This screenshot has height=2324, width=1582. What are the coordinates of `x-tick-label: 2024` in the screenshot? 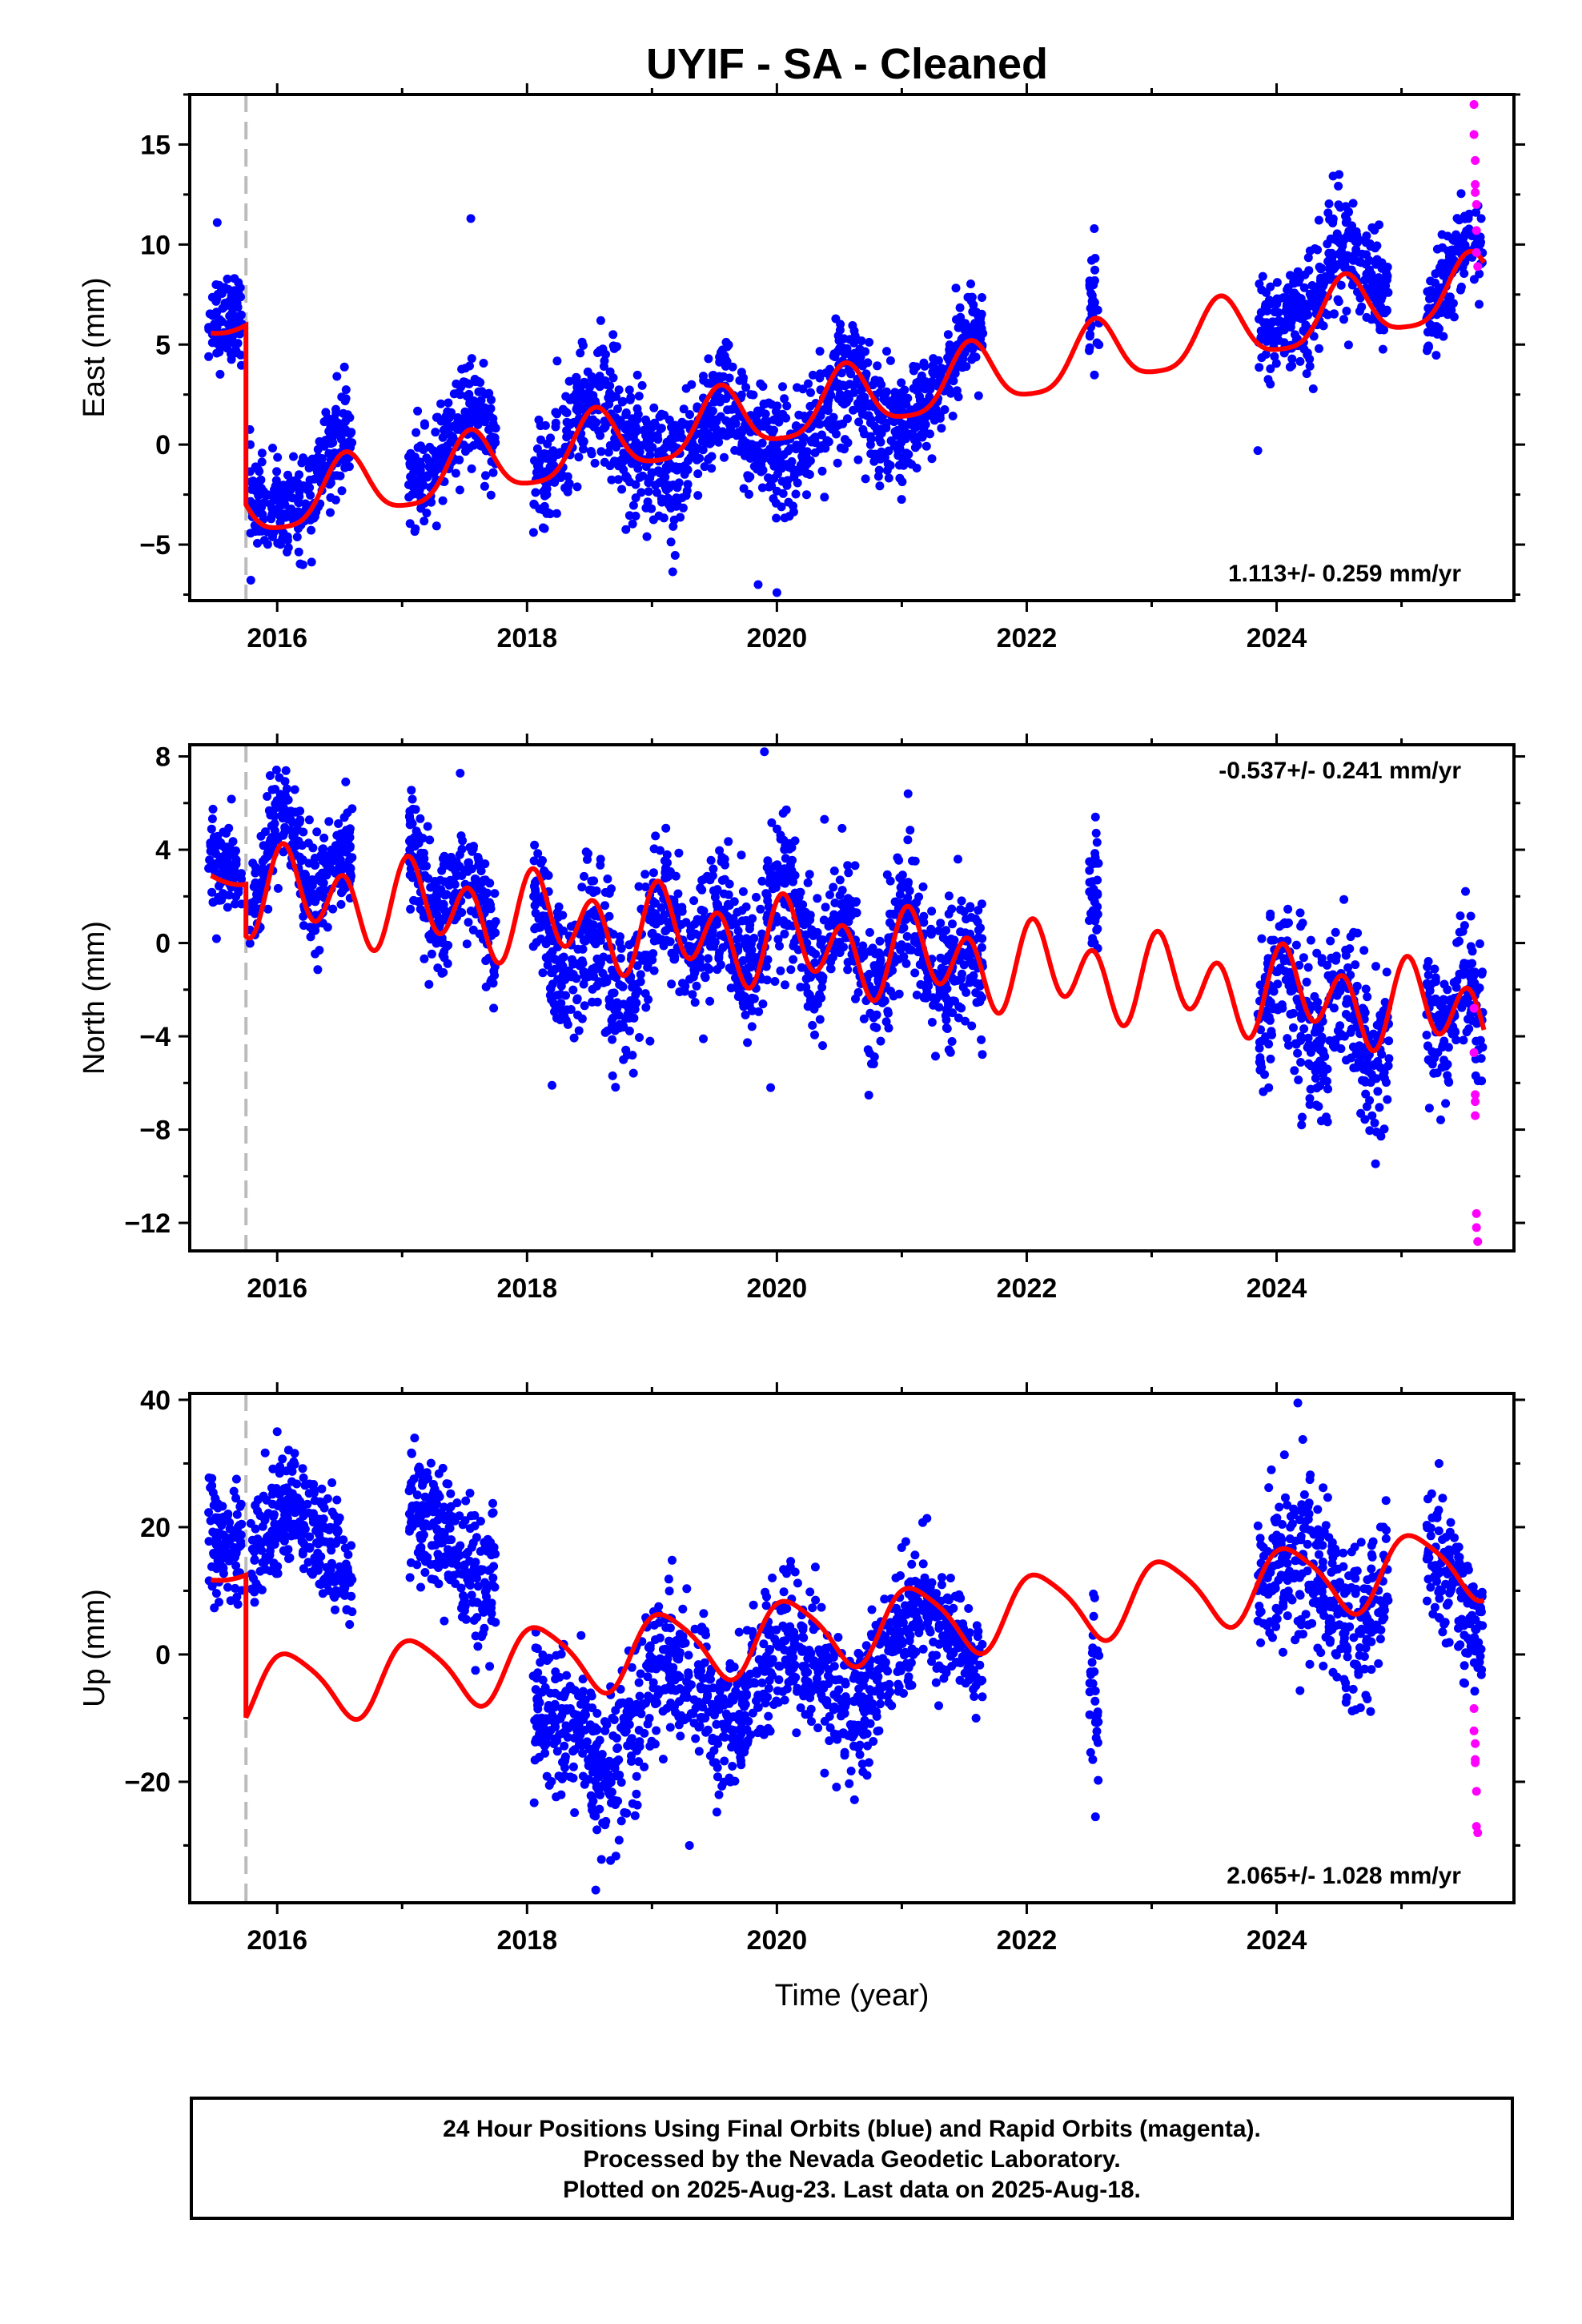 It's located at (1277, 638).